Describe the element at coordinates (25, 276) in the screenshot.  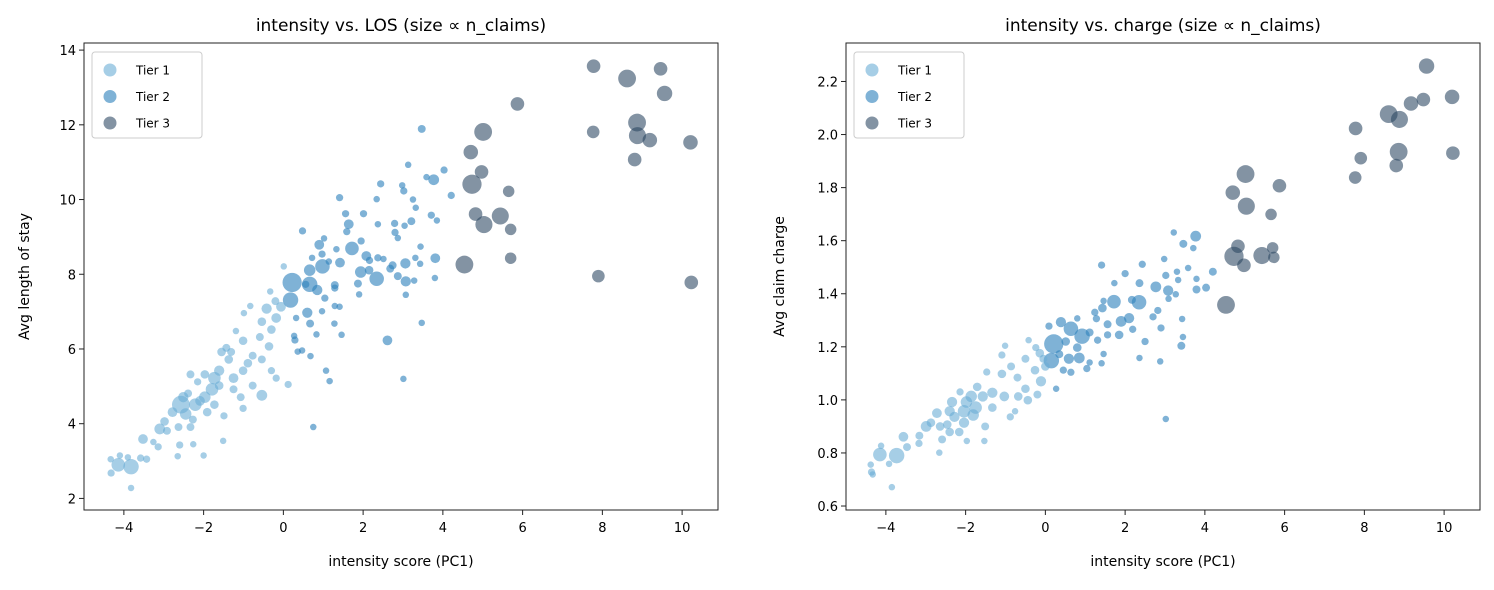
I see `y-axis-label: Avg length of stay` at that location.